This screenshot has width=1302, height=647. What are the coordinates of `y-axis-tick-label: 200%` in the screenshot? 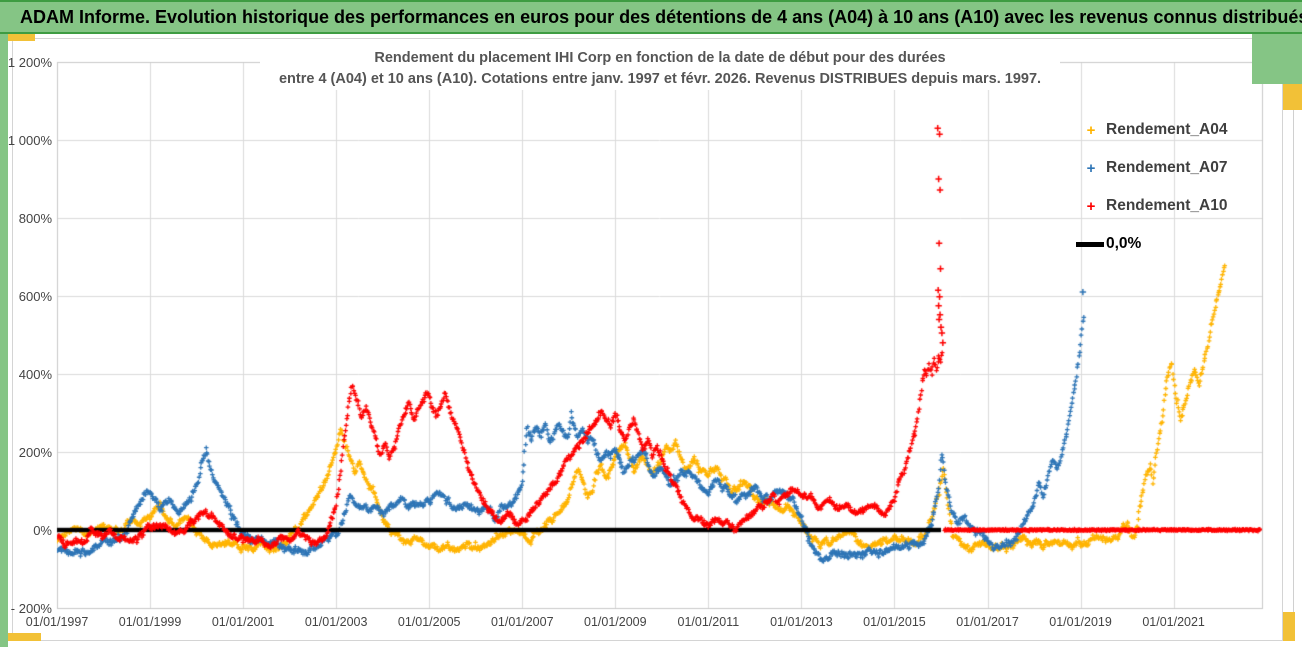 It's located at (35, 452).